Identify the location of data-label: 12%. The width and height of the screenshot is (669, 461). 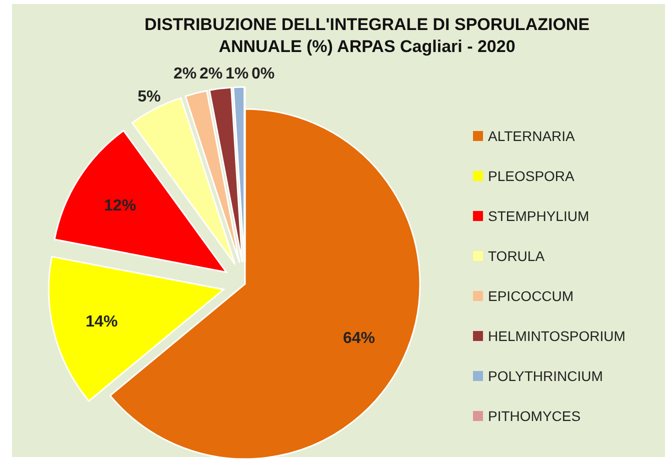
(120, 205).